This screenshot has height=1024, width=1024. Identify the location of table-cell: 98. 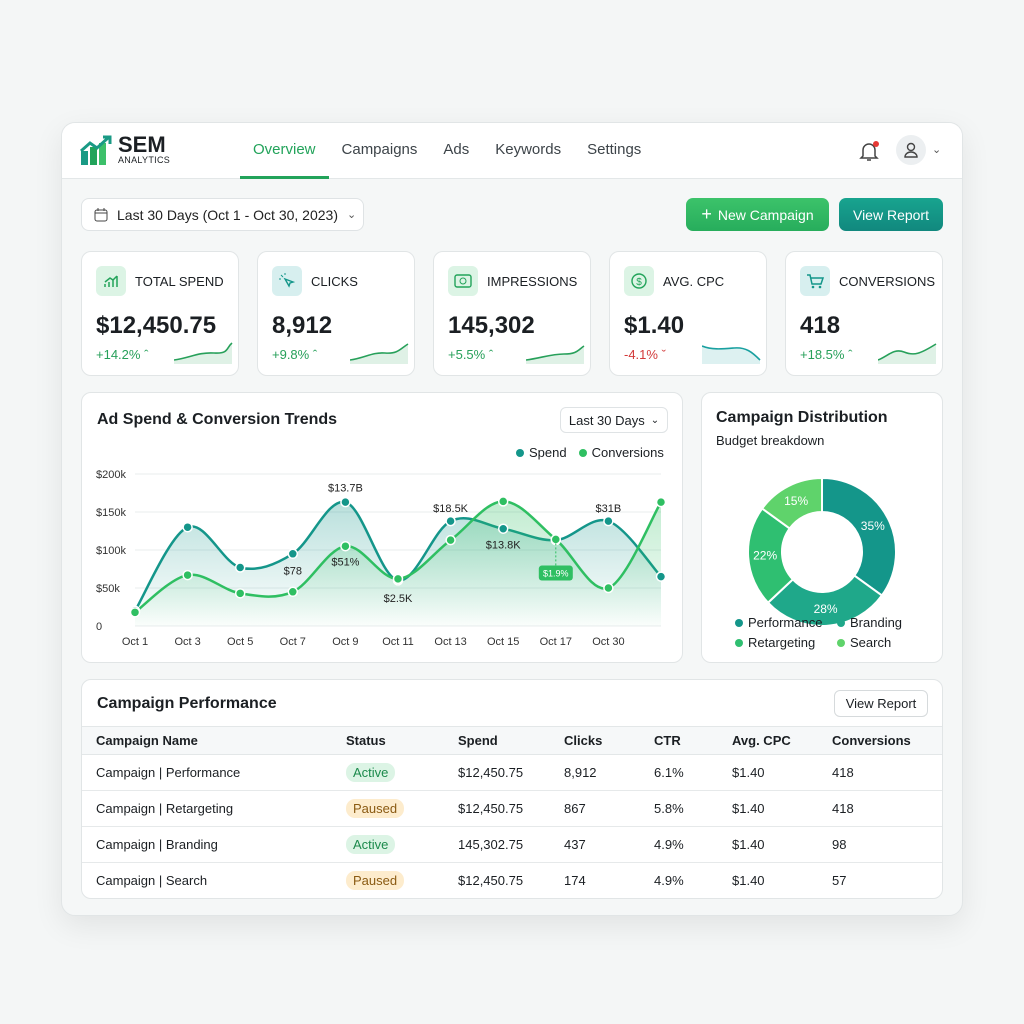
(880, 844).